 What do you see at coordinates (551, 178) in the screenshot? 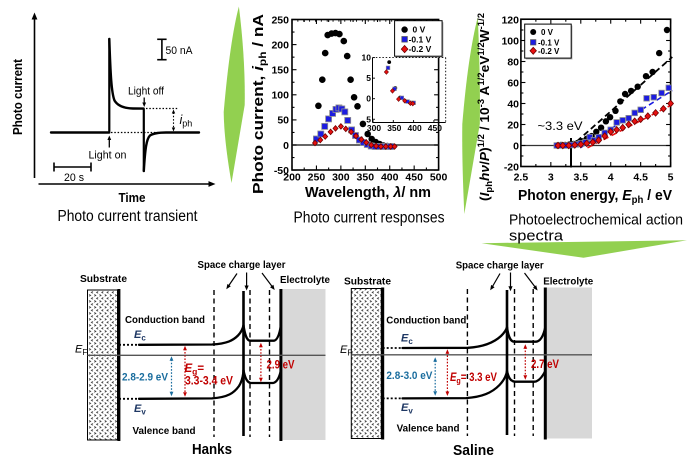
I see `svg-text: 3` at bounding box center [551, 178].